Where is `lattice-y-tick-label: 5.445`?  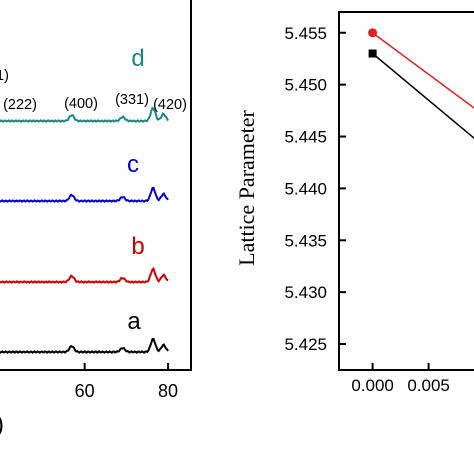
lattice-y-tick-label: 5.445 is located at coordinates (305, 137).